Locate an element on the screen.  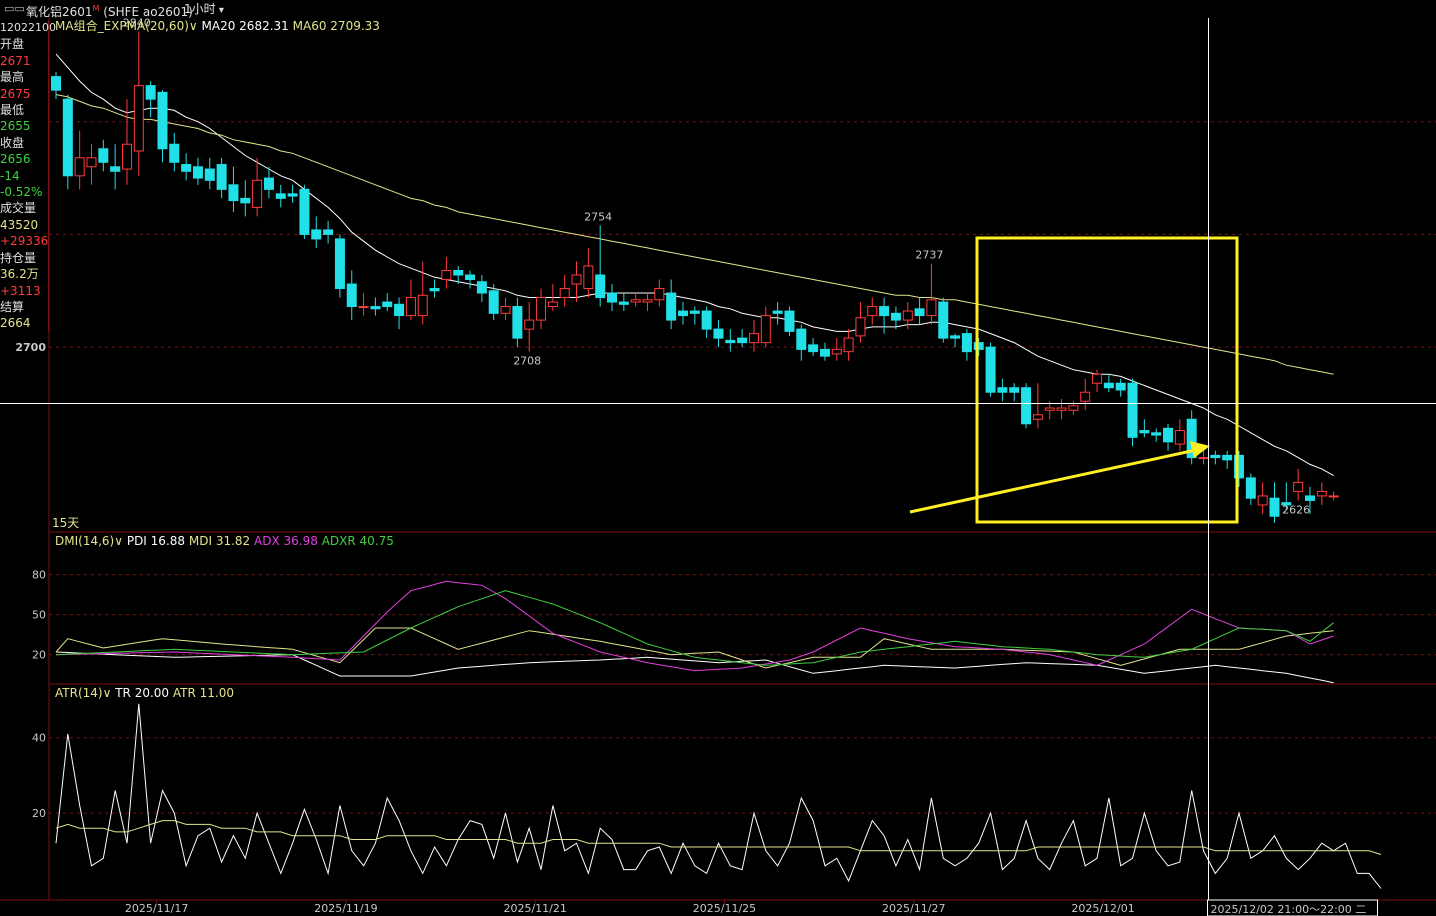
info-settle-label: 结算 is located at coordinates (12, 306).